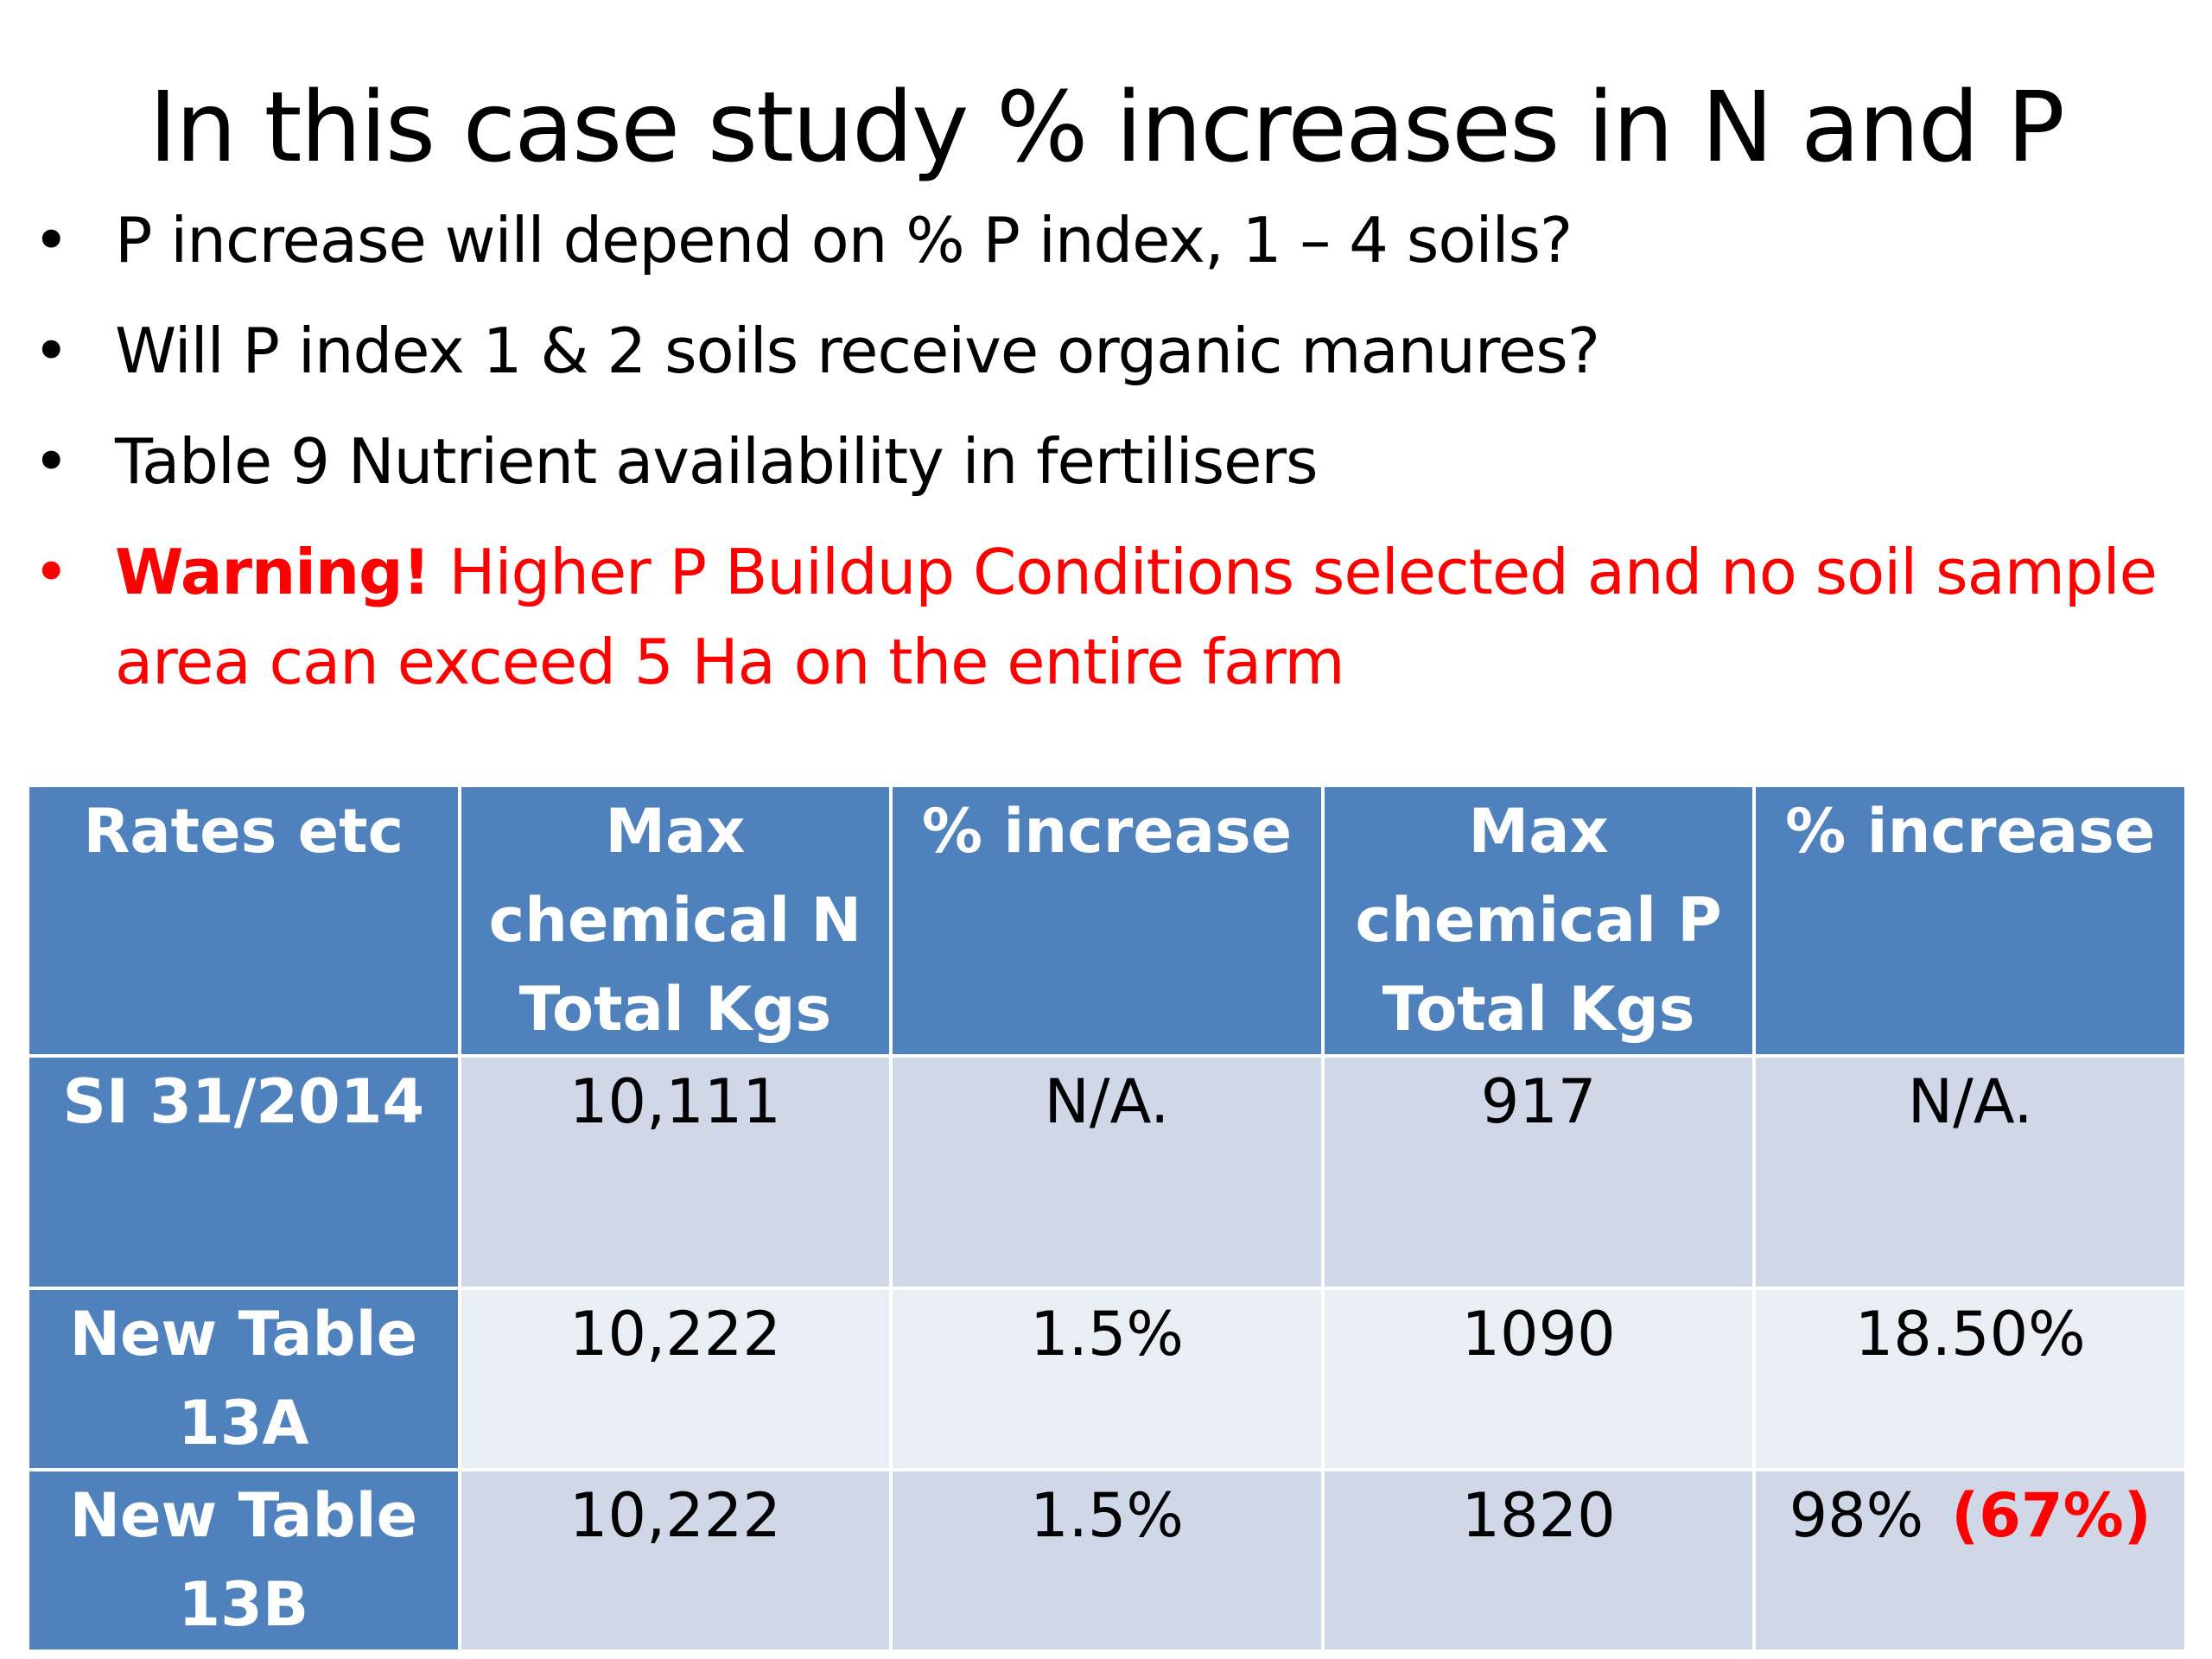  Describe the element at coordinates (273, 572) in the screenshot. I see `warning-lead: Warning!` at that location.